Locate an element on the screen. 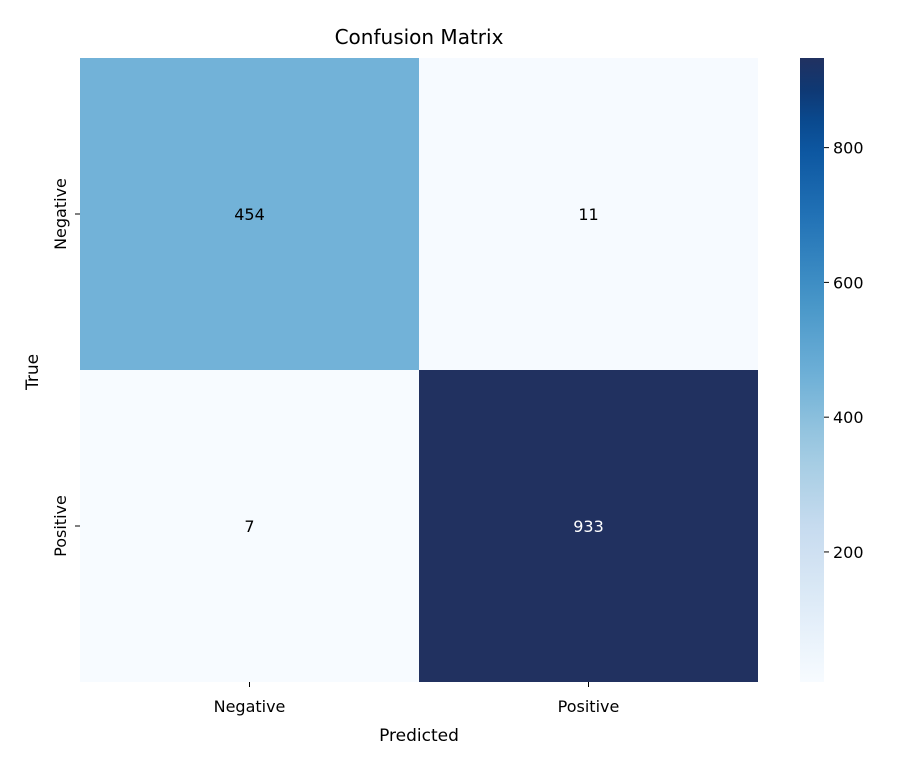 The image size is (907, 773). colorbar-tick-label: 800 is located at coordinates (848, 148).